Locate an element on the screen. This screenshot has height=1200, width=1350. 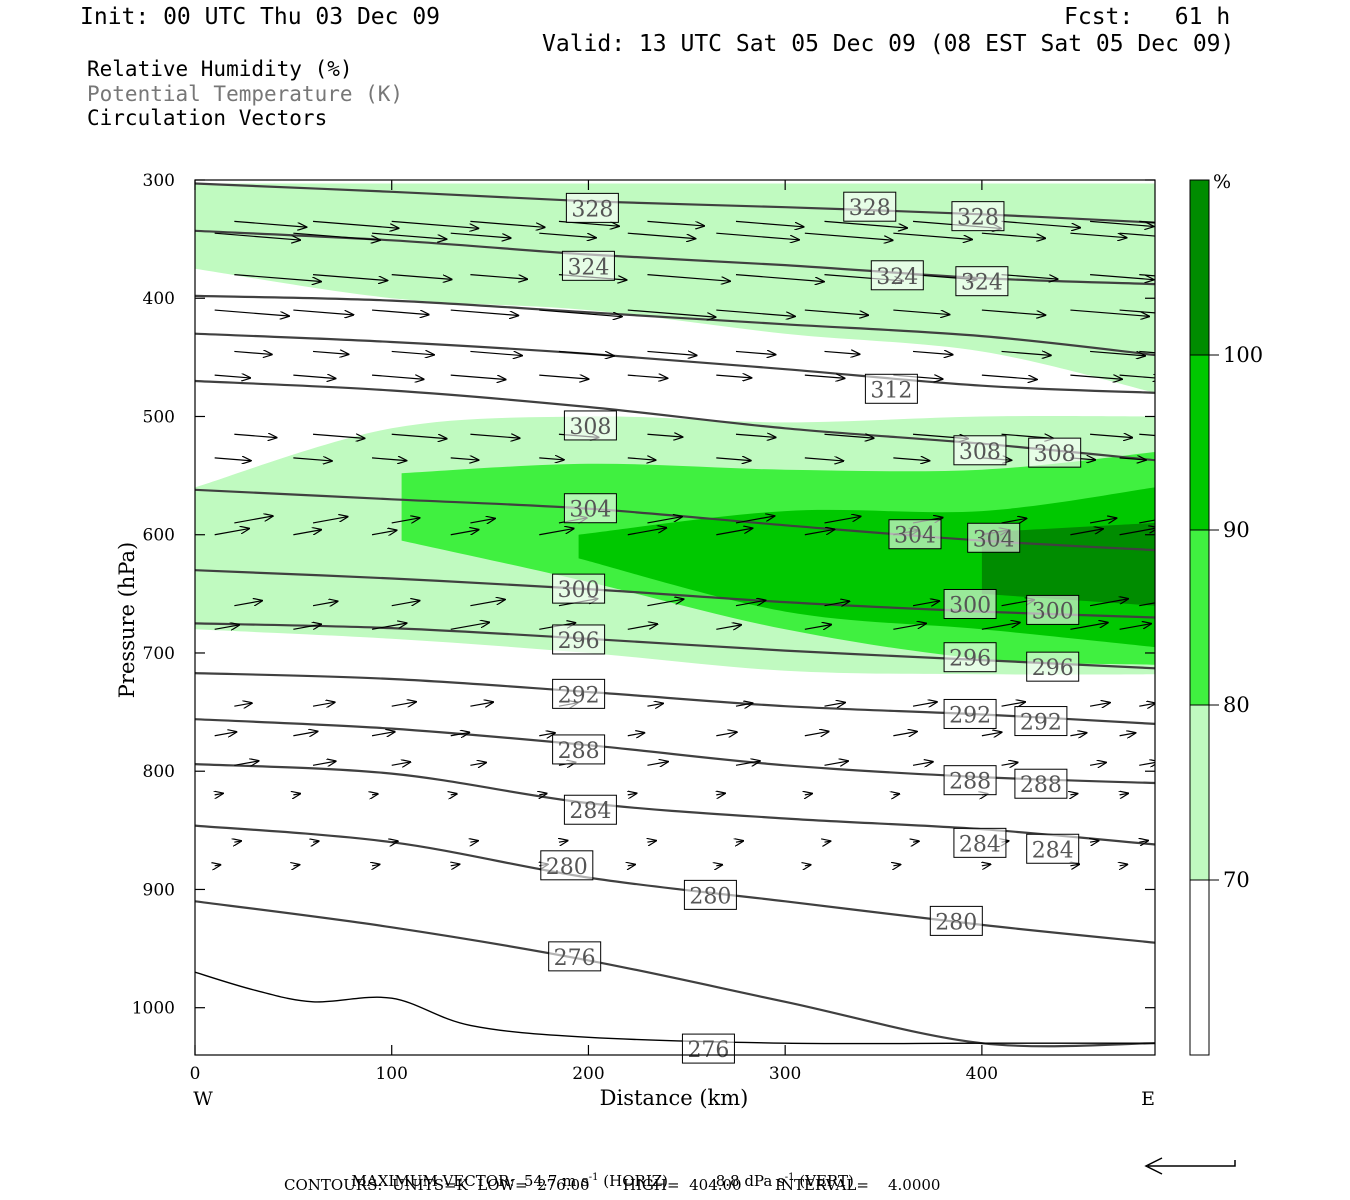
svg-text: 296 is located at coordinates (579, 641).